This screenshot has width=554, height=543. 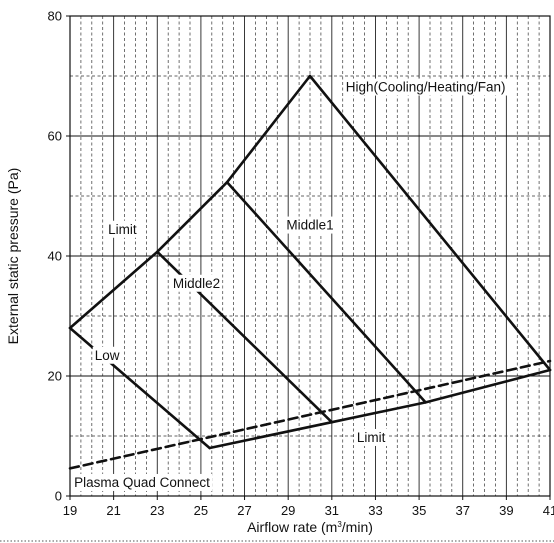 What do you see at coordinates (58, 496) in the screenshot?
I see `y-tick-label: 0` at bounding box center [58, 496].